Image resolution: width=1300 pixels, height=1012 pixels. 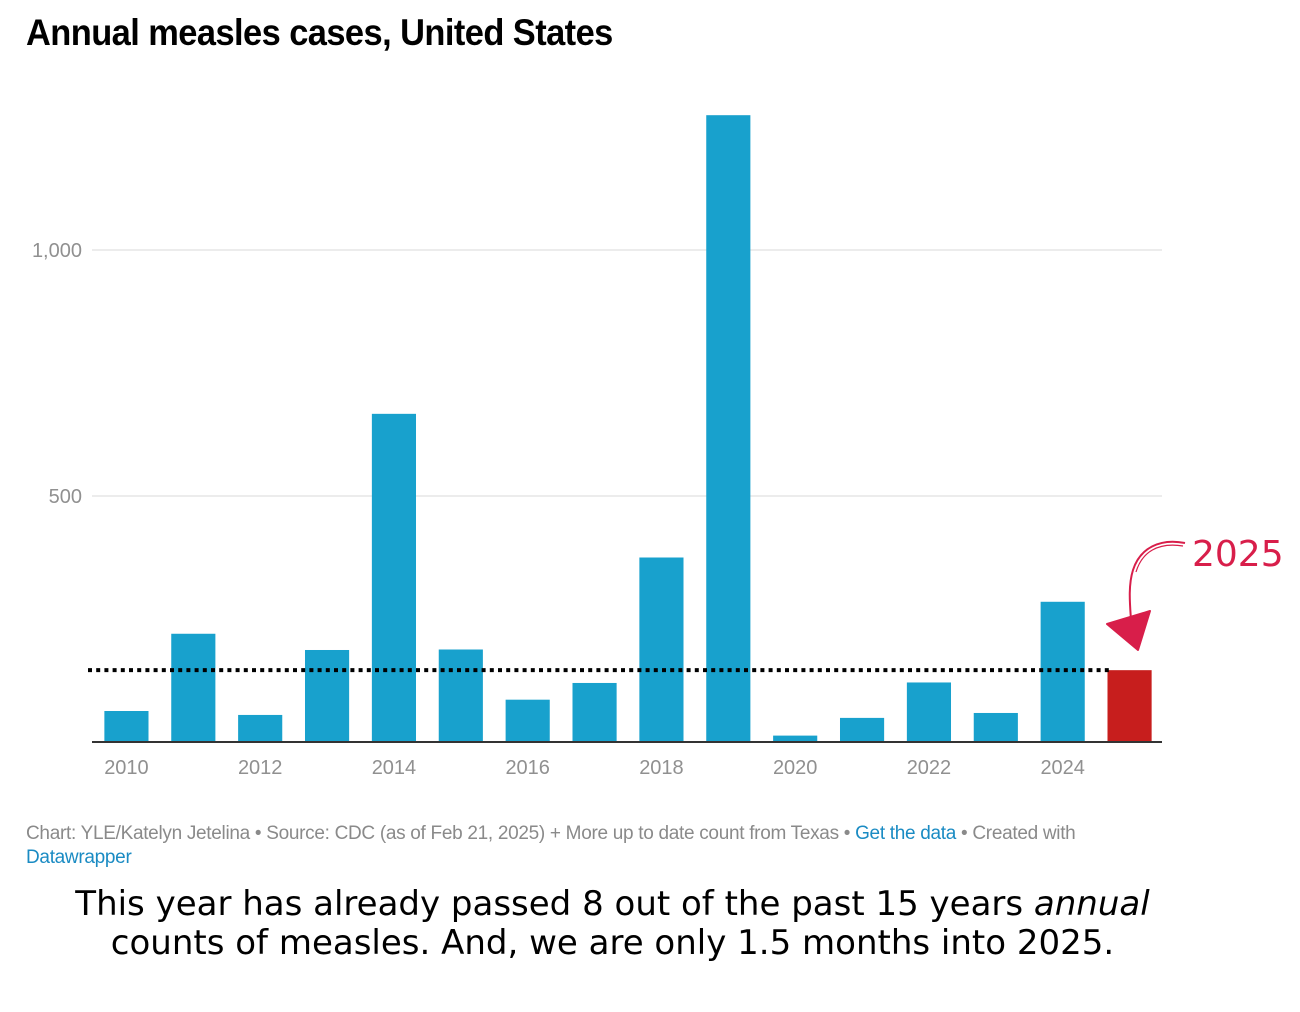 I want to click on y-tick-label: 1,000, so click(x=57, y=251).